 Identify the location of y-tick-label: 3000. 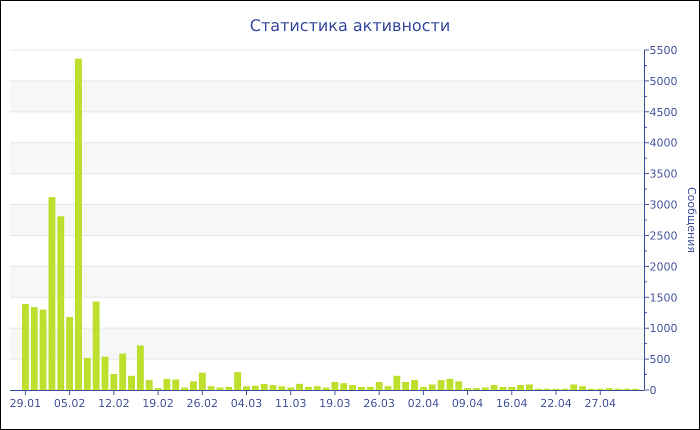
(662, 205).